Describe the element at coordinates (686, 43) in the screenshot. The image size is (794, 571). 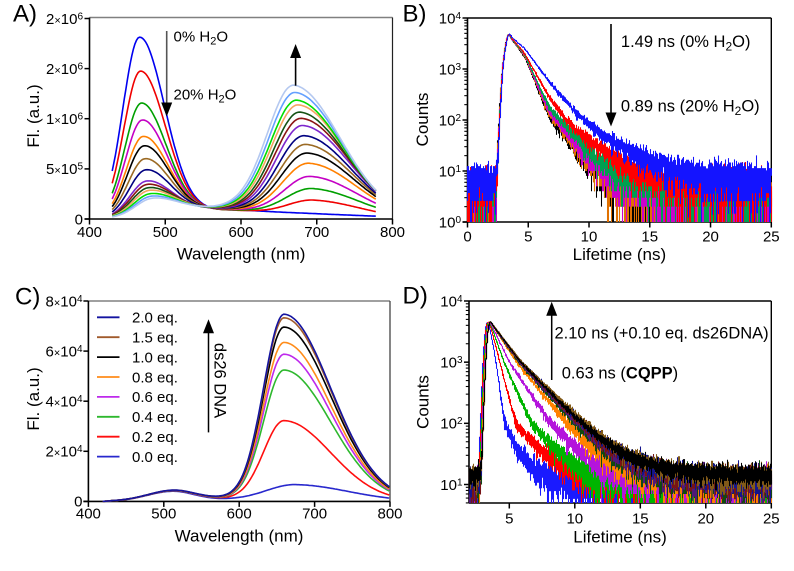
I see `svg-text: 1.49 ns (0% H2O)` at that location.